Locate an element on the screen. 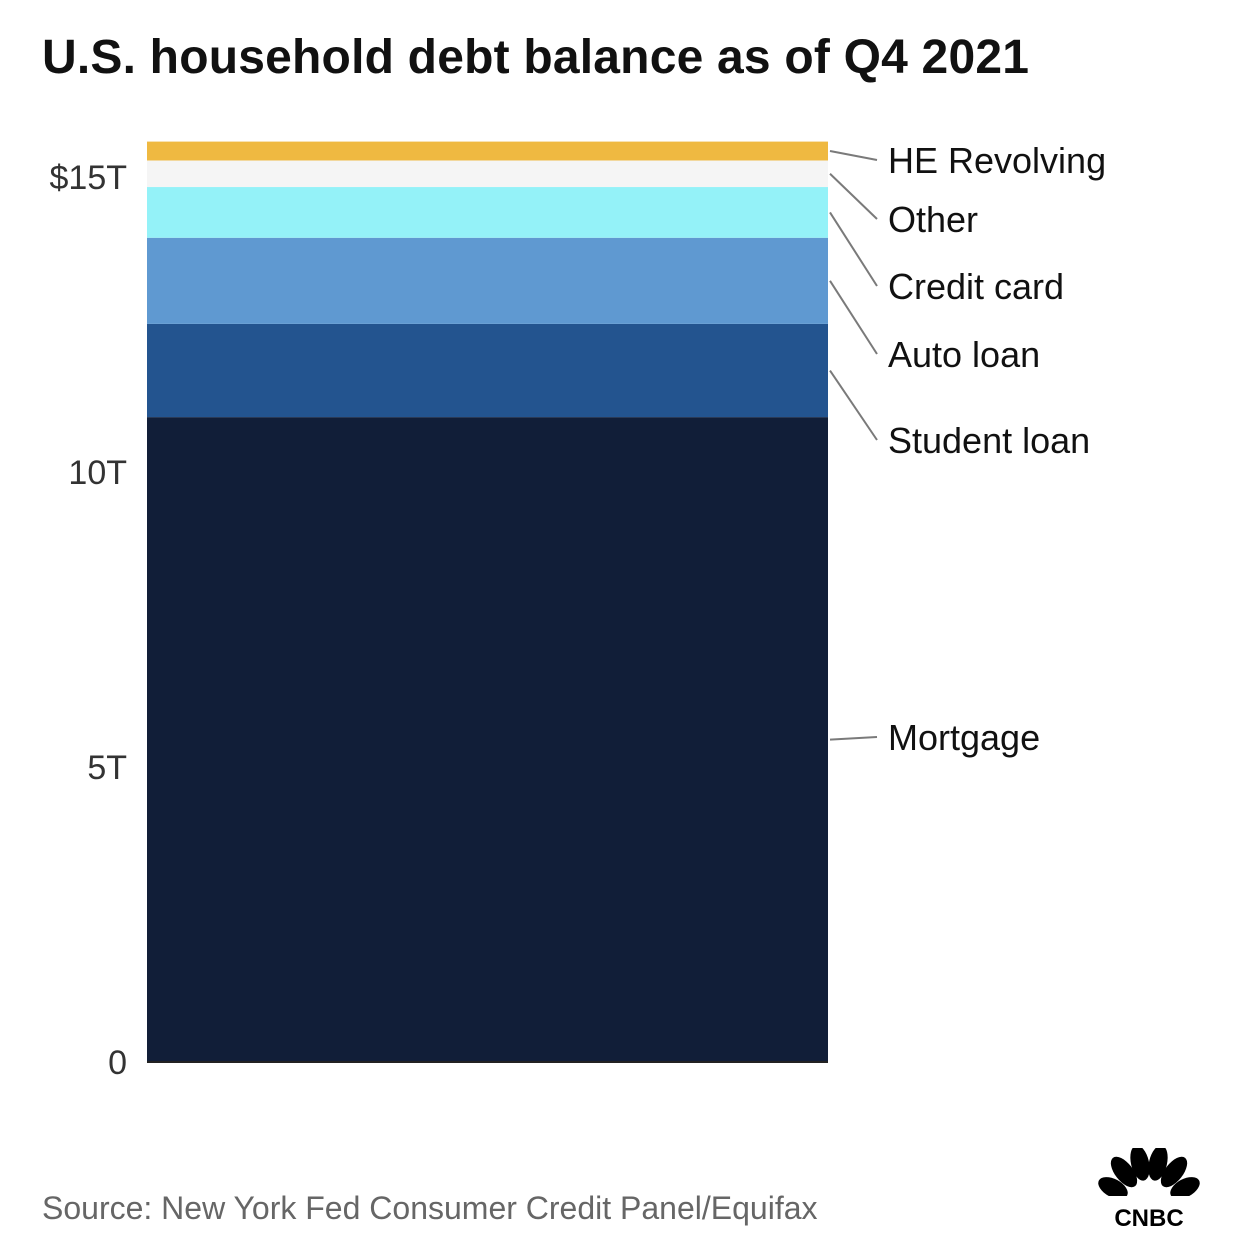  logo-text: CNBC is located at coordinates (1148, 1216).